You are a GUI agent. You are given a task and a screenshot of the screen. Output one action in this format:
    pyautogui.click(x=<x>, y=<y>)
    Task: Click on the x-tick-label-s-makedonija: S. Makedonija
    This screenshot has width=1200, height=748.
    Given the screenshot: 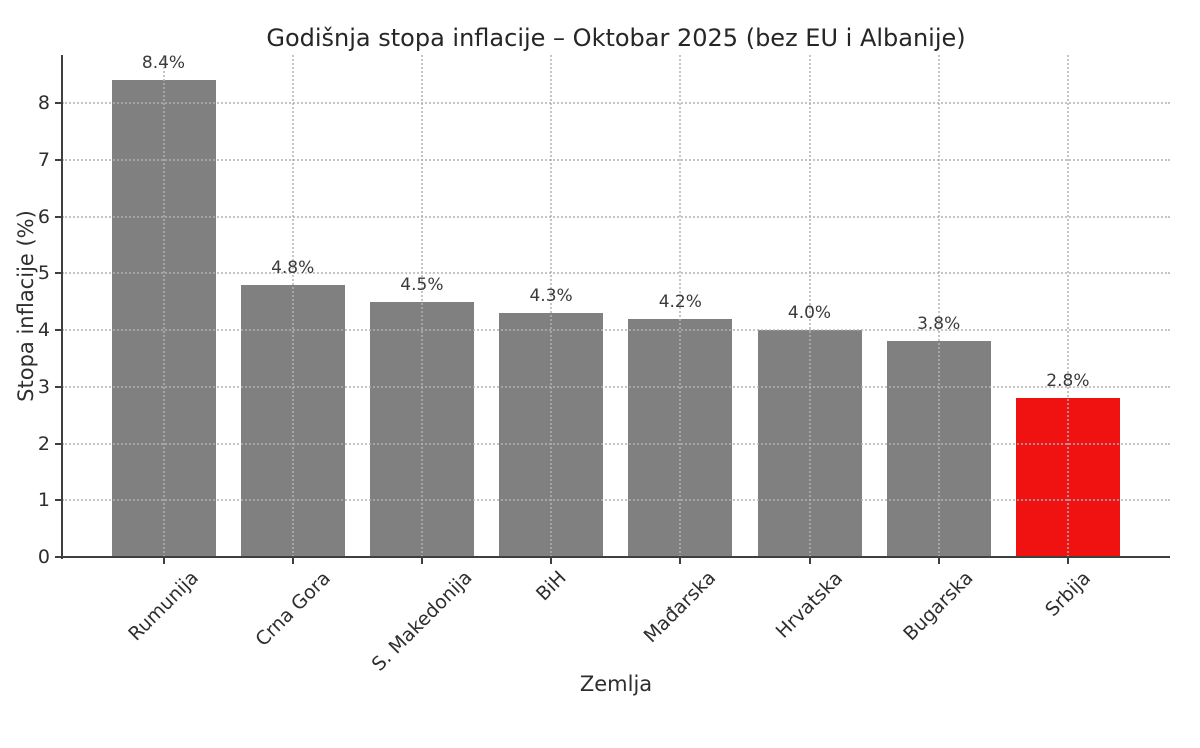 What is the action you would take?
    pyautogui.click(x=422, y=621)
    